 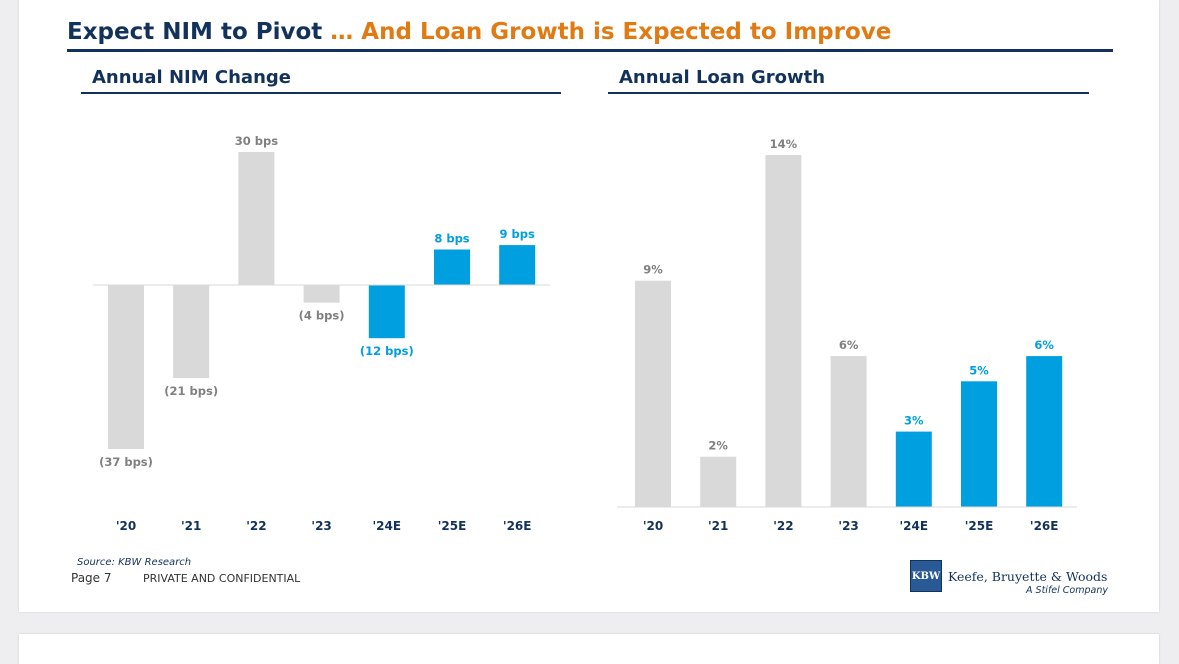 I want to click on loan-value-label-22: 14%, so click(x=784, y=144).